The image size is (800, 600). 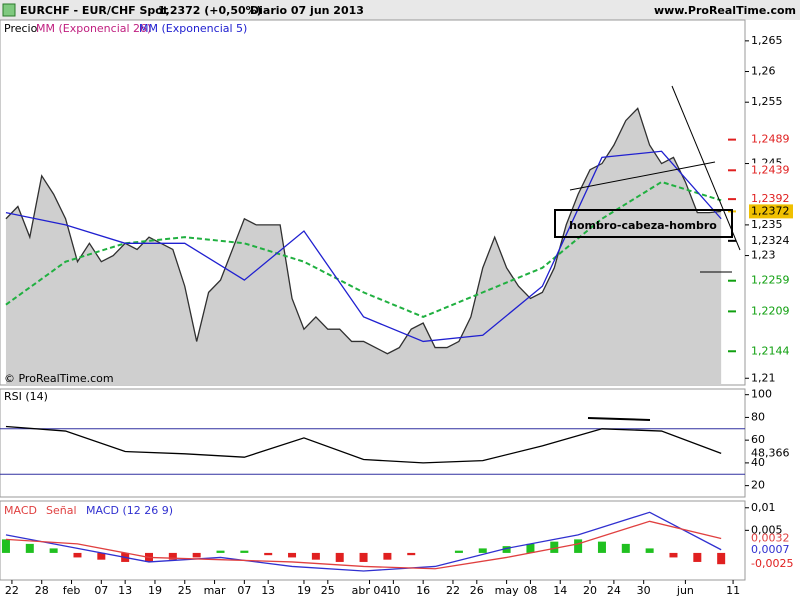 I want to click on y-tick-label: 40, so click(x=758, y=462).